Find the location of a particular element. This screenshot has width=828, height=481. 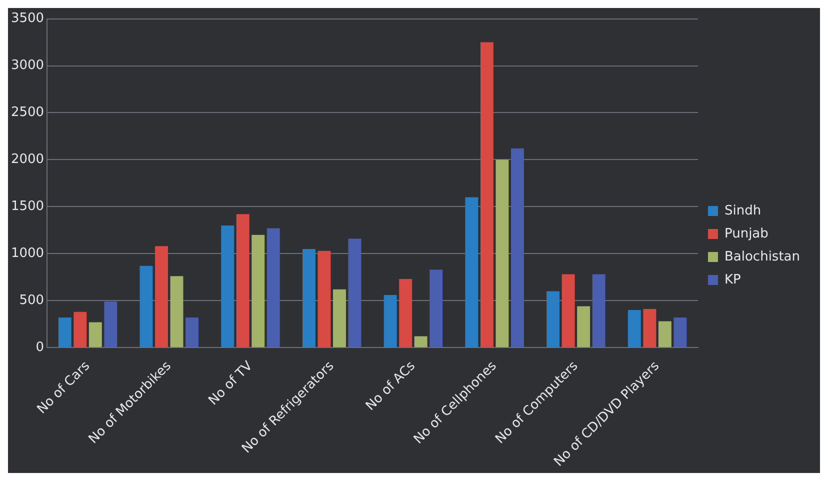

legend-label: Punjab is located at coordinates (746, 234).